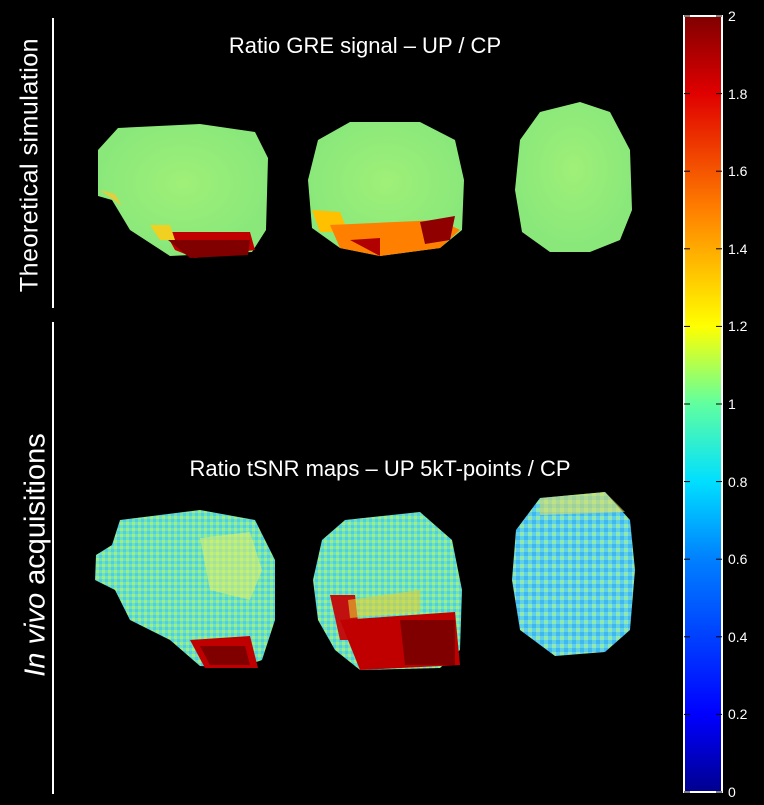 The height and width of the screenshot is (805, 764). Describe the element at coordinates (380, 468) in the screenshot. I see `title-invivo: Ratio tSNR maps – UP 5kT-points / CP` at that location.